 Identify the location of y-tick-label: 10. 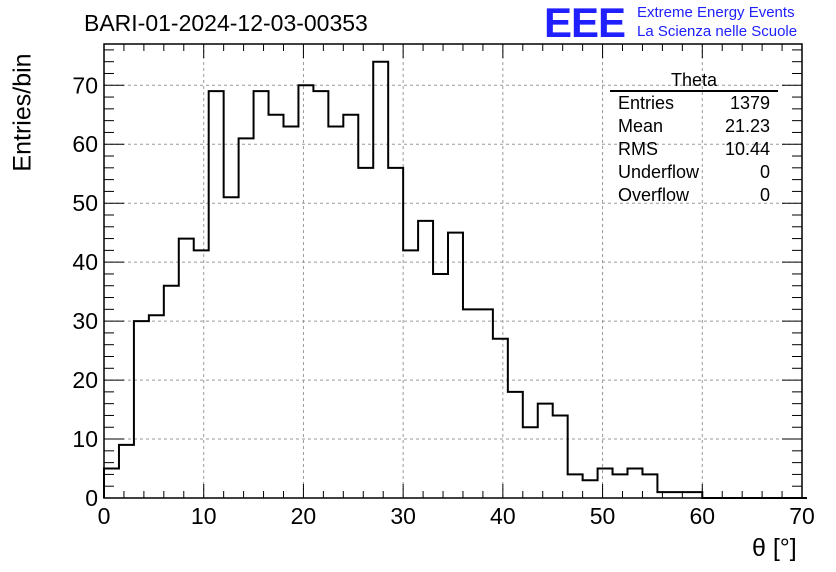
(85, 439).